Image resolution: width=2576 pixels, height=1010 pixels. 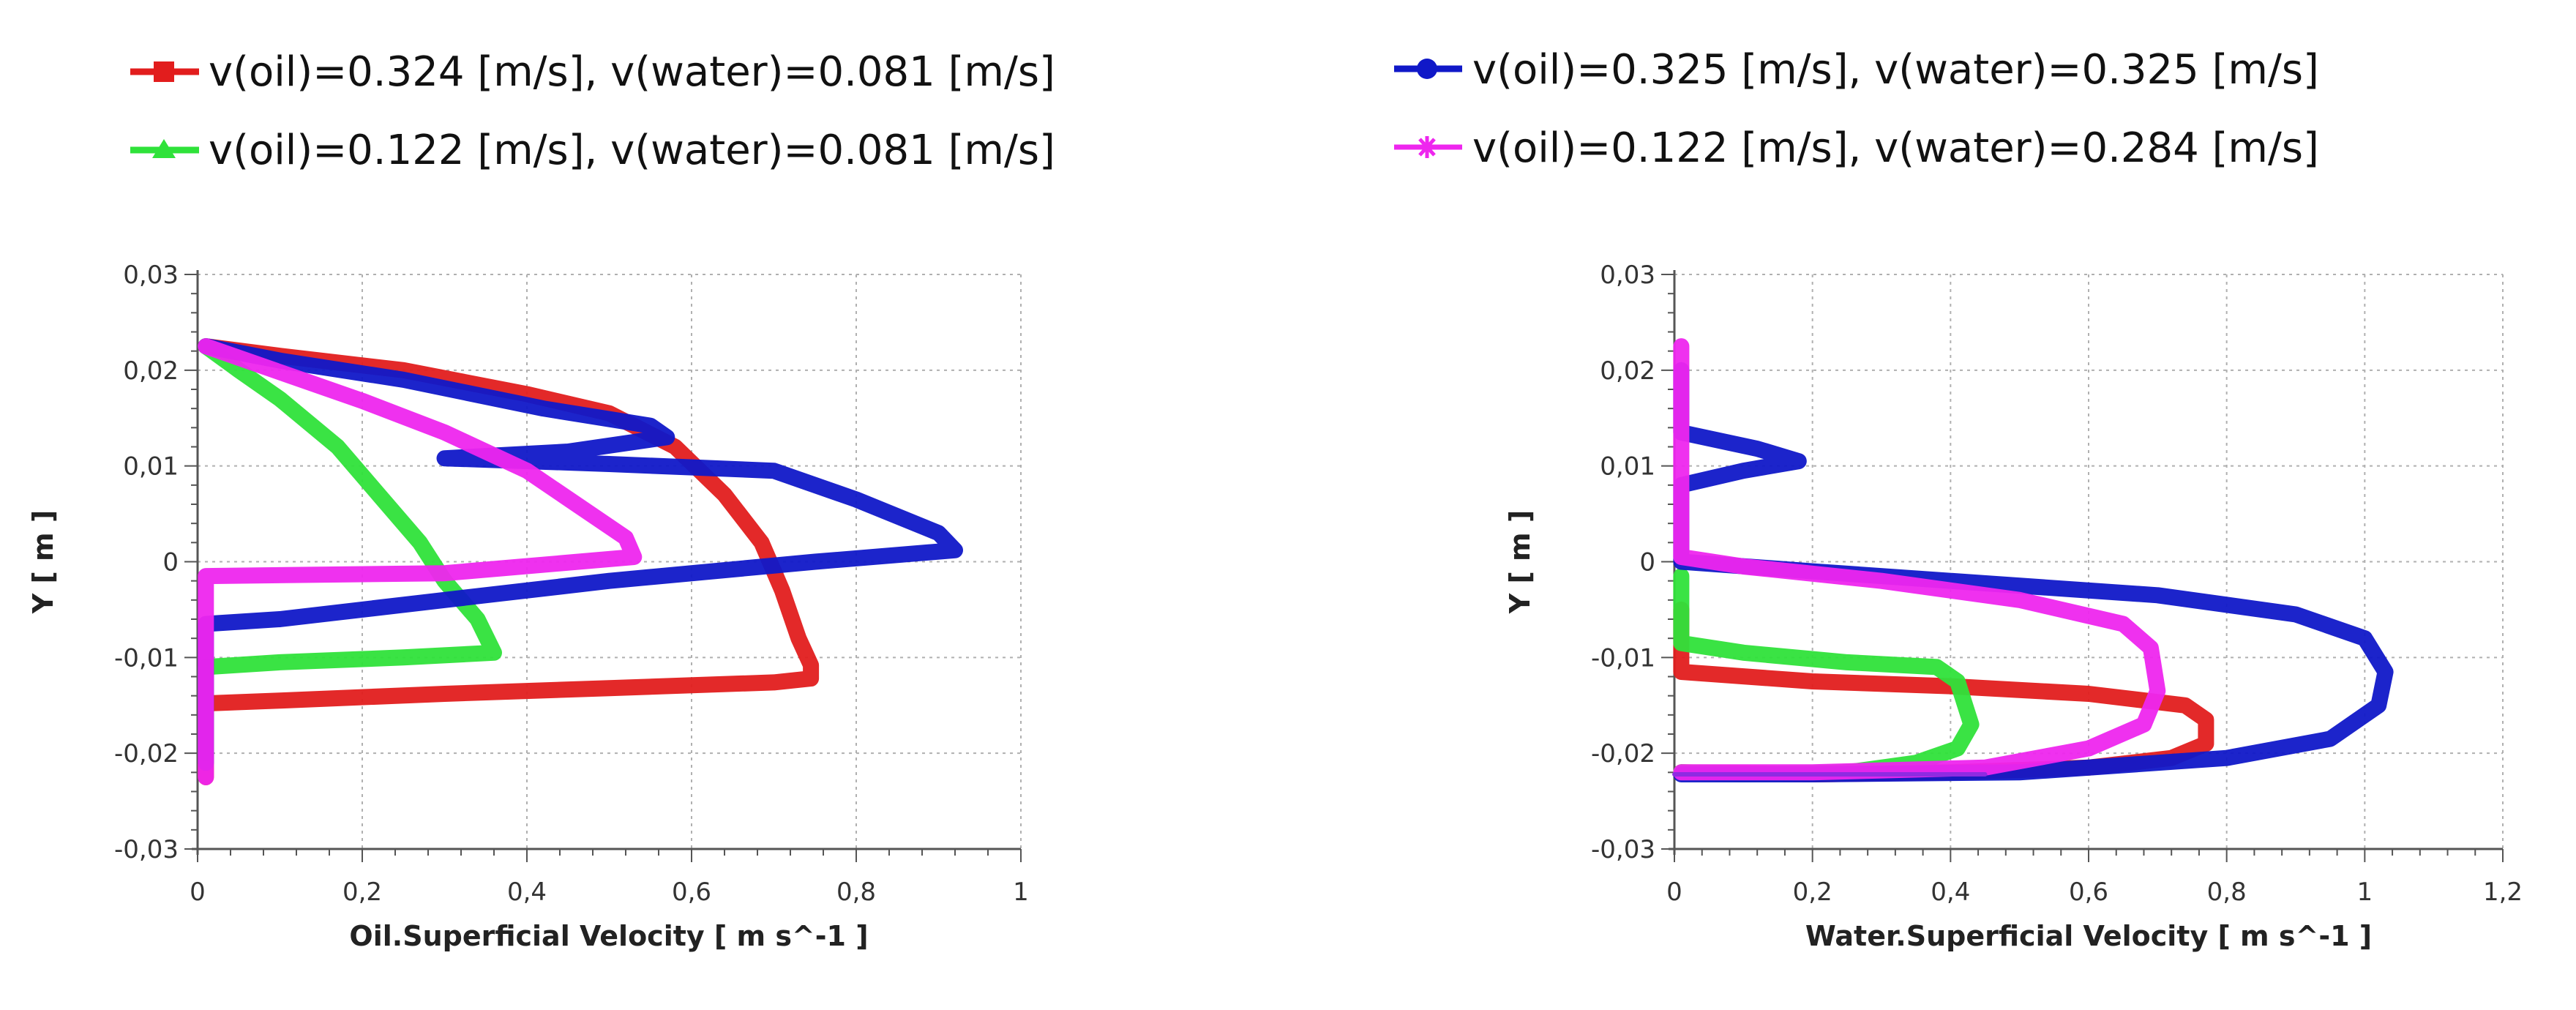 I want to click on legend-marker-green-triangle, so click(x=164, y=148).